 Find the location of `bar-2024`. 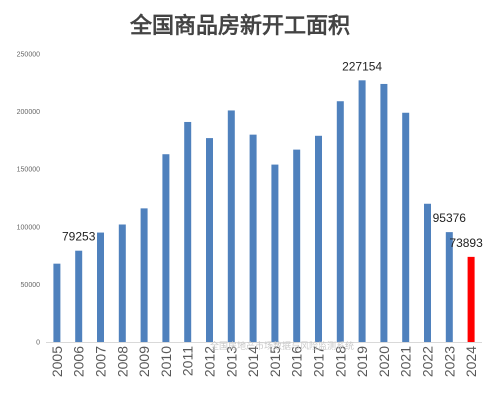

bar-2024 is located at coordinates (471, 299).